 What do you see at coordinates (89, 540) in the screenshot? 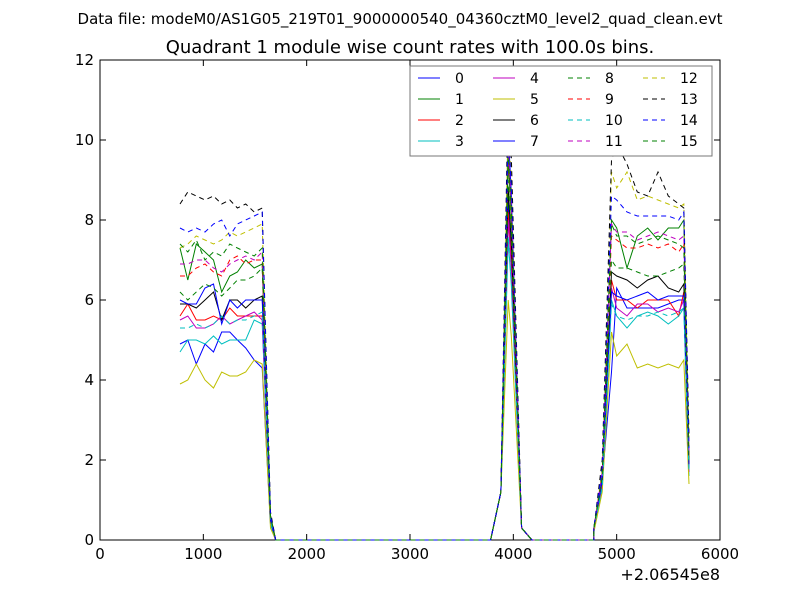
I see `y-tick-label: 0` at bounding box center [89, 540].